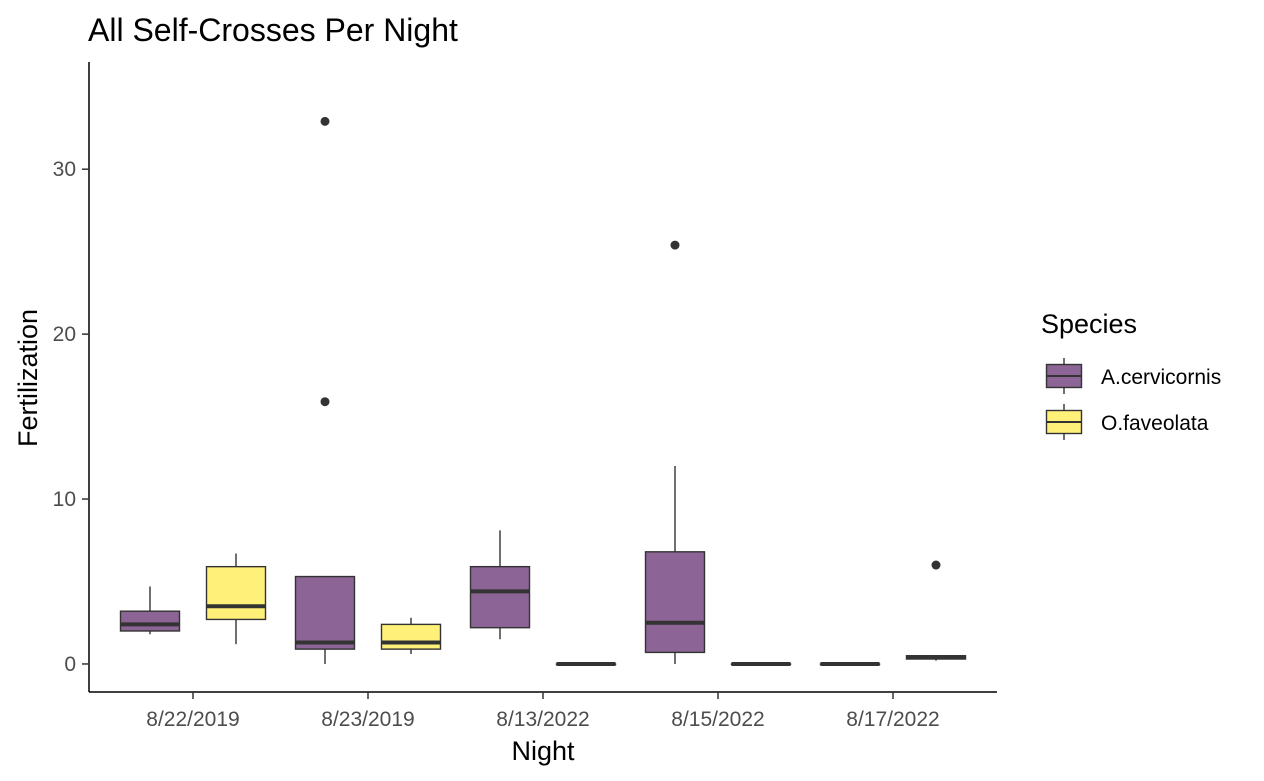 Image resolution: width=1264 pixels, height=781 pixels. What do you see at coordinates (64, 499) in the screenshot?
I see `y-tick-label: 10` at bounding box center [64, 499].